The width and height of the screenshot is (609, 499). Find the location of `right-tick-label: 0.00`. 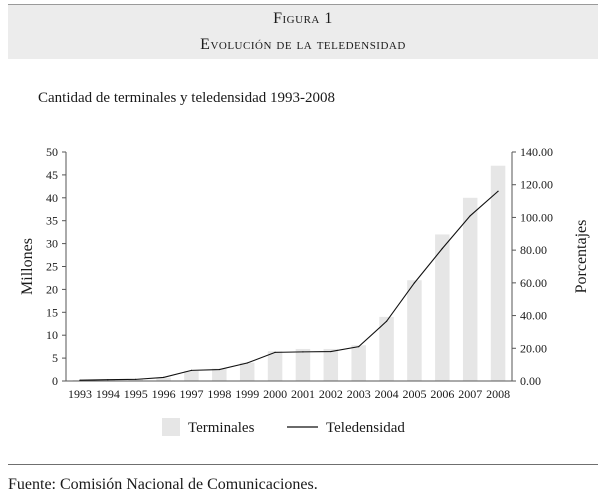

right-tick-label: 0.00 is located at coordinates (530, 381).